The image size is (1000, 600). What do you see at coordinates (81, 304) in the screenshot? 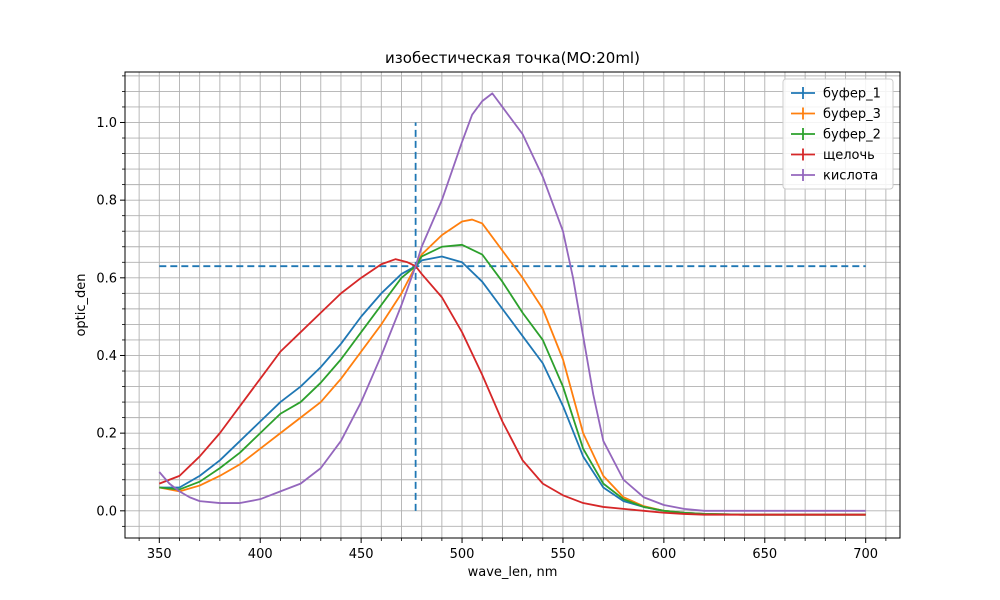
I see `y-axis-label: optic_den` at bounding box center [81, 304].